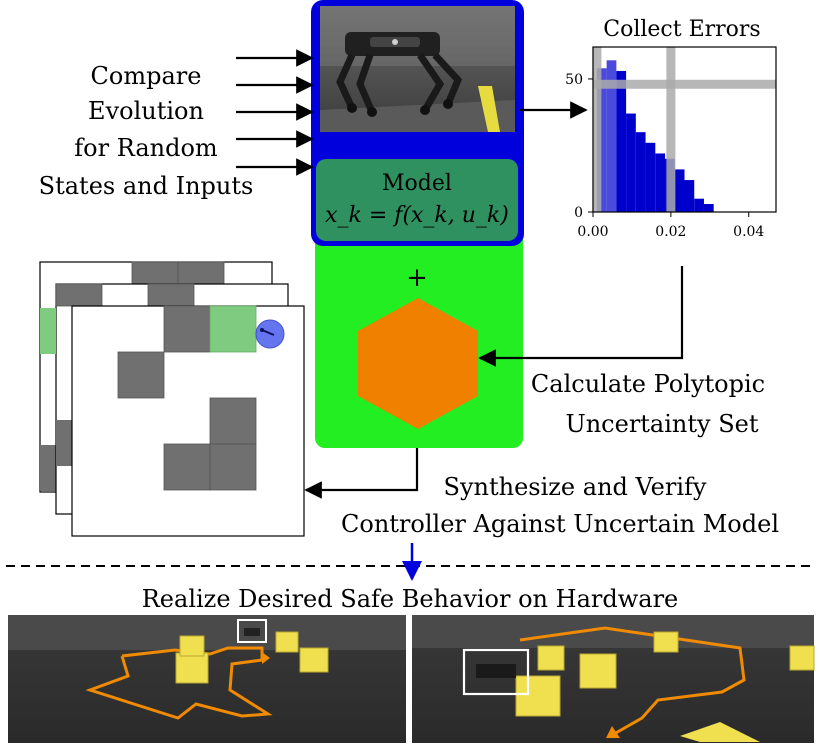 The height and width of the screenshot is (748, 820). I want to click on y-tick-label: 0, so click(578, 213).